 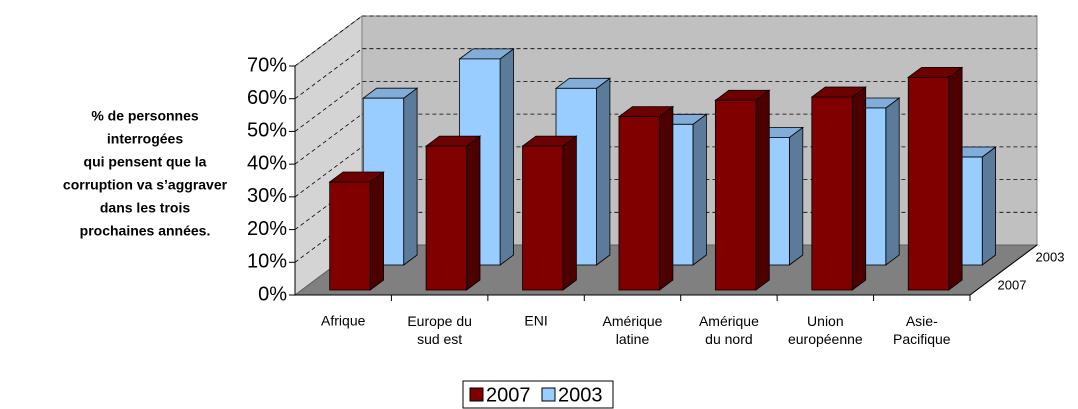 What do you see at coordinates (145, 185) in the screenshot?
I see `y-axis-label: corruption va s’aggraver` at bounding box center [145, 185].